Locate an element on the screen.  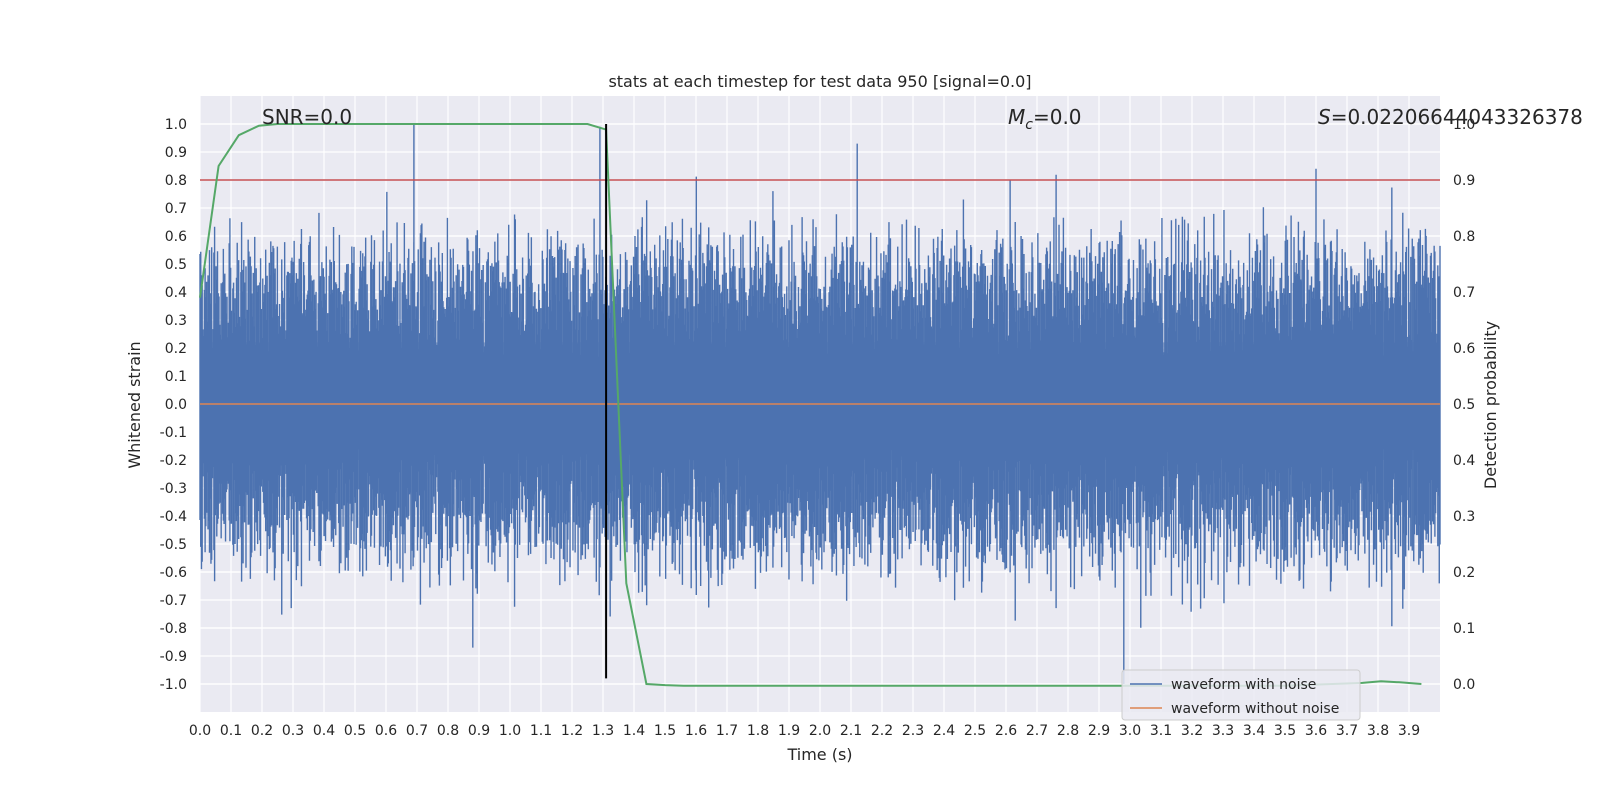
y-tick-label: -0.2 is located at coordinates (173, 461).